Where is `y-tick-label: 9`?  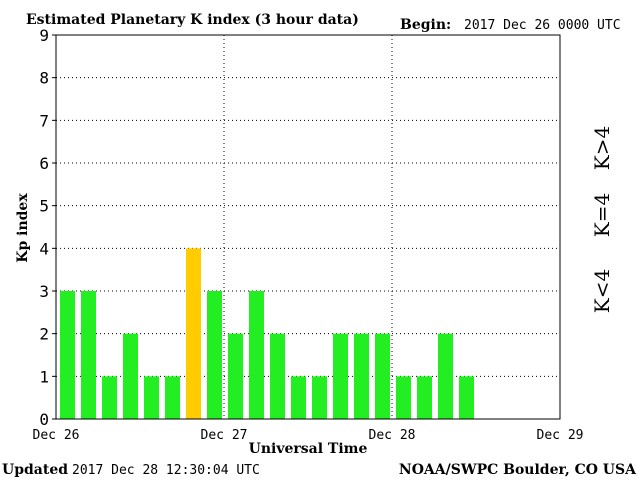 y-tick-label: 9 is located at coordinates (44, 35).